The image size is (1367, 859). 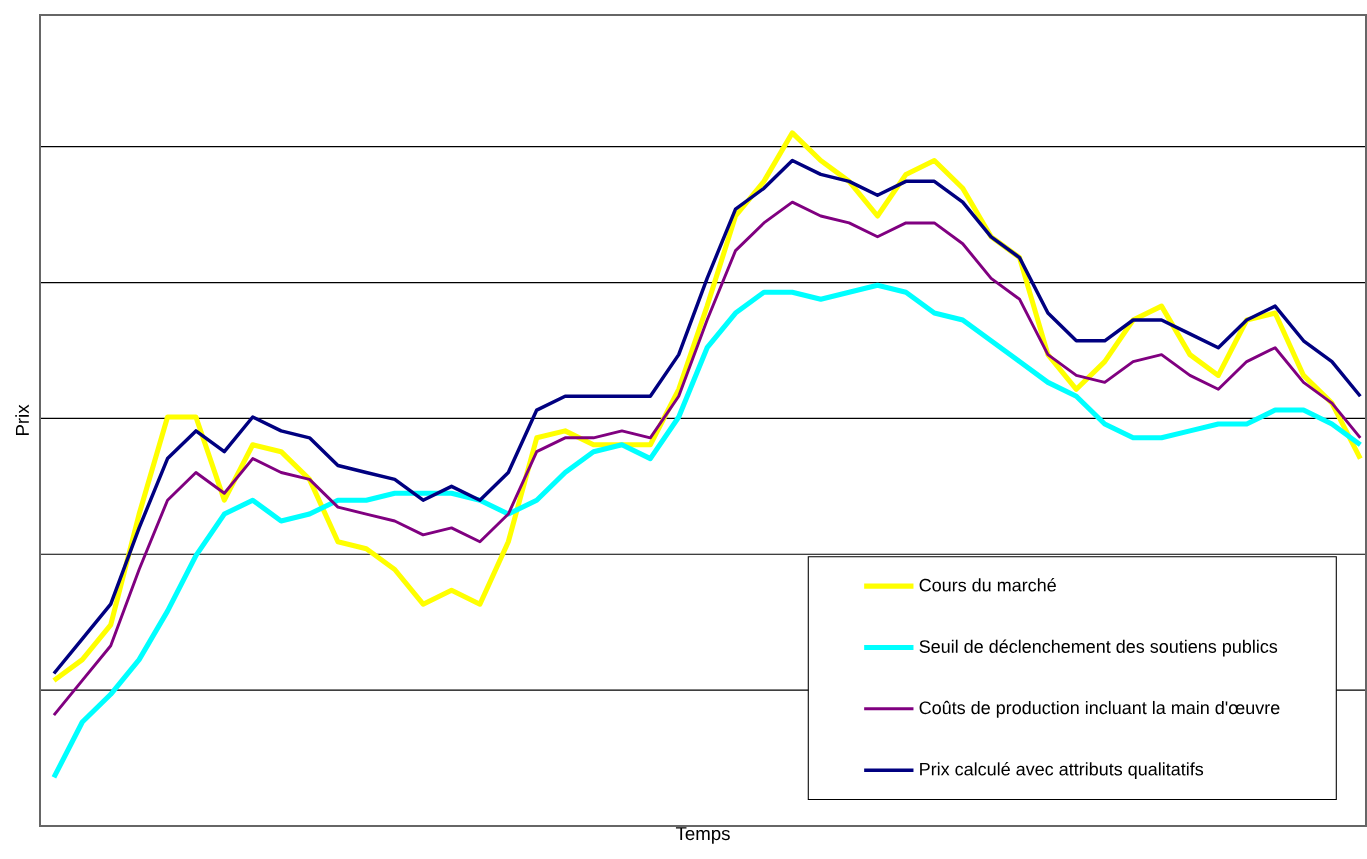 I want to click on legend-label: Coûts de production incluant la main d'œuvre, so click(x=1099, y=709).